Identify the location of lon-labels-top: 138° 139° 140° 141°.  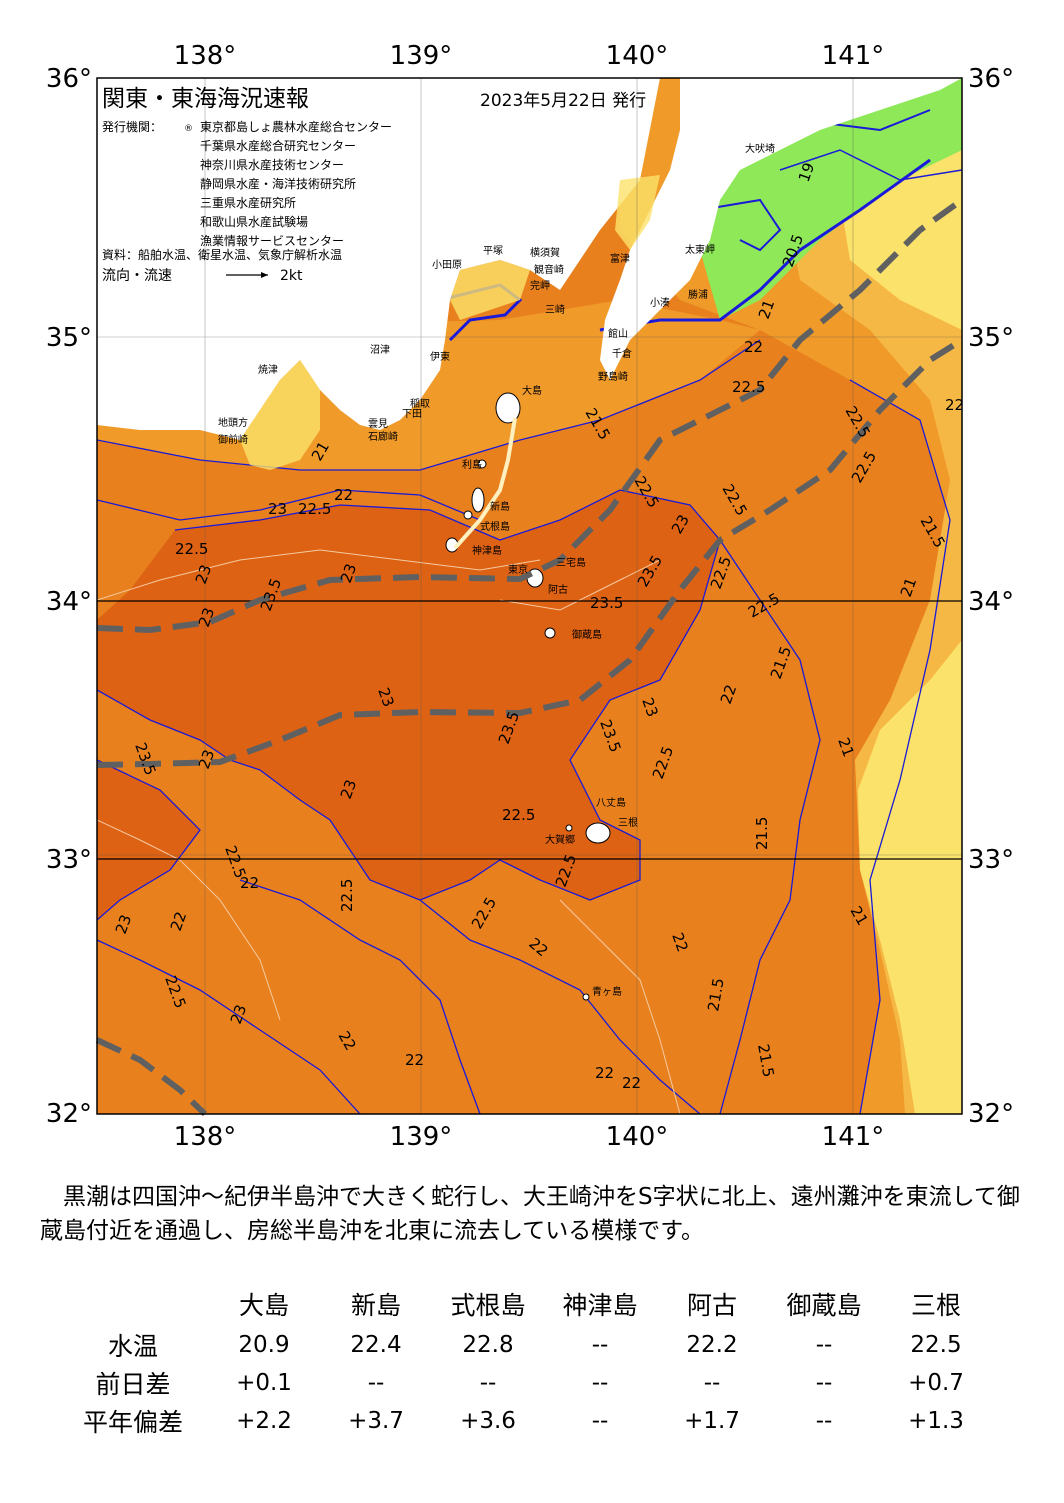
(529, 56).